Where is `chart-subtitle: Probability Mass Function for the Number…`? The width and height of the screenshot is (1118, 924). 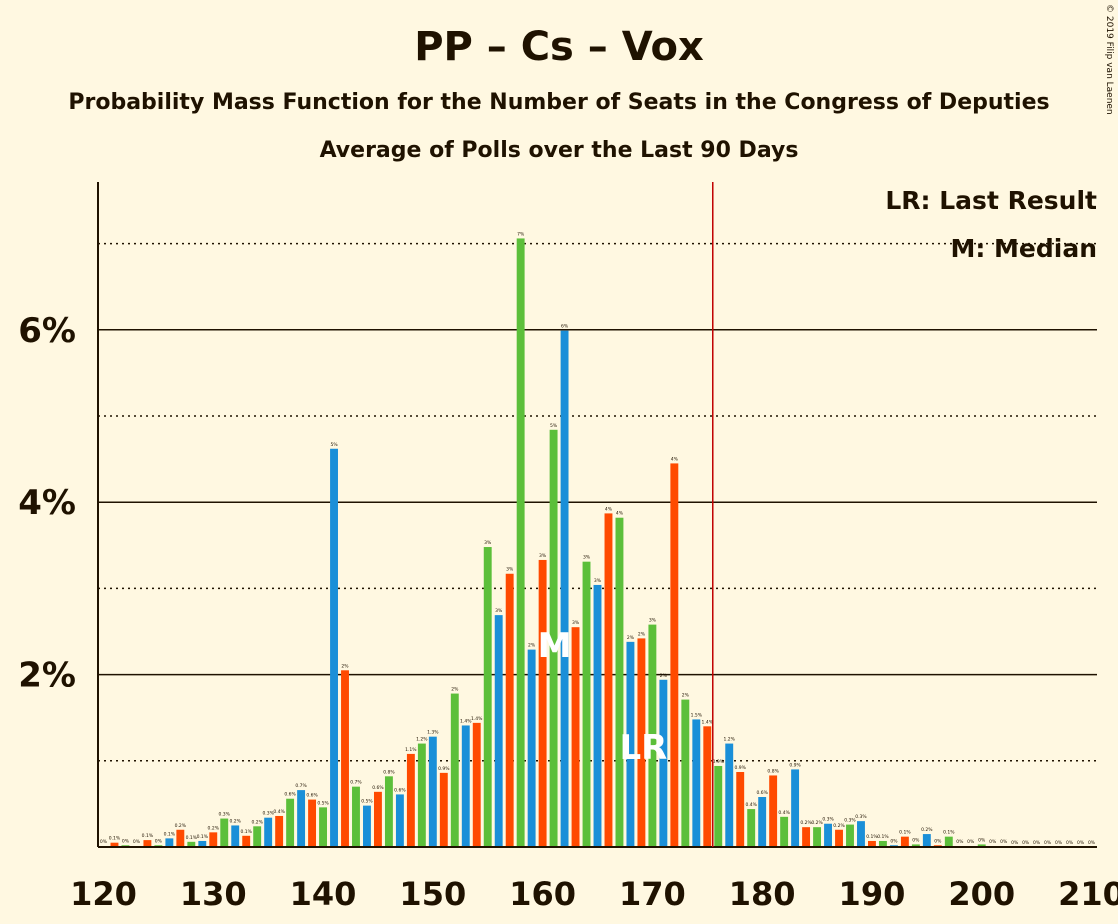
chart-subtitle: Probability Mass Function for the Number… is located at coordinates (559, 102).